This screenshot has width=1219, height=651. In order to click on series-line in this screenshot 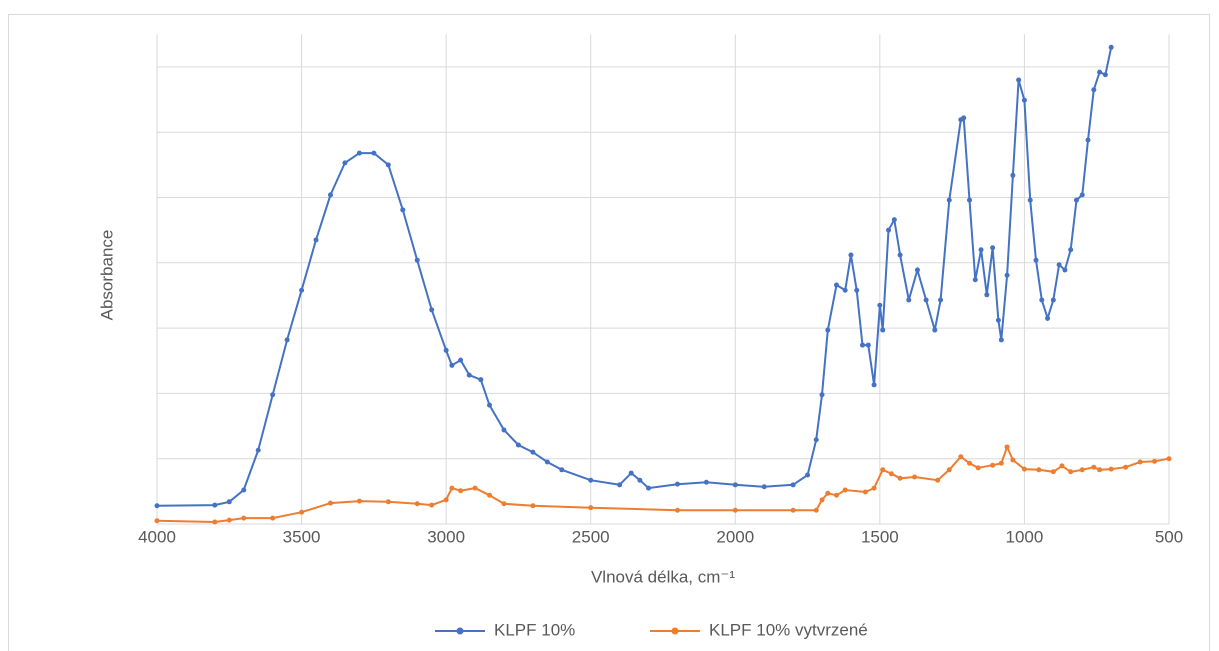, I will do `click(663, 484)`.